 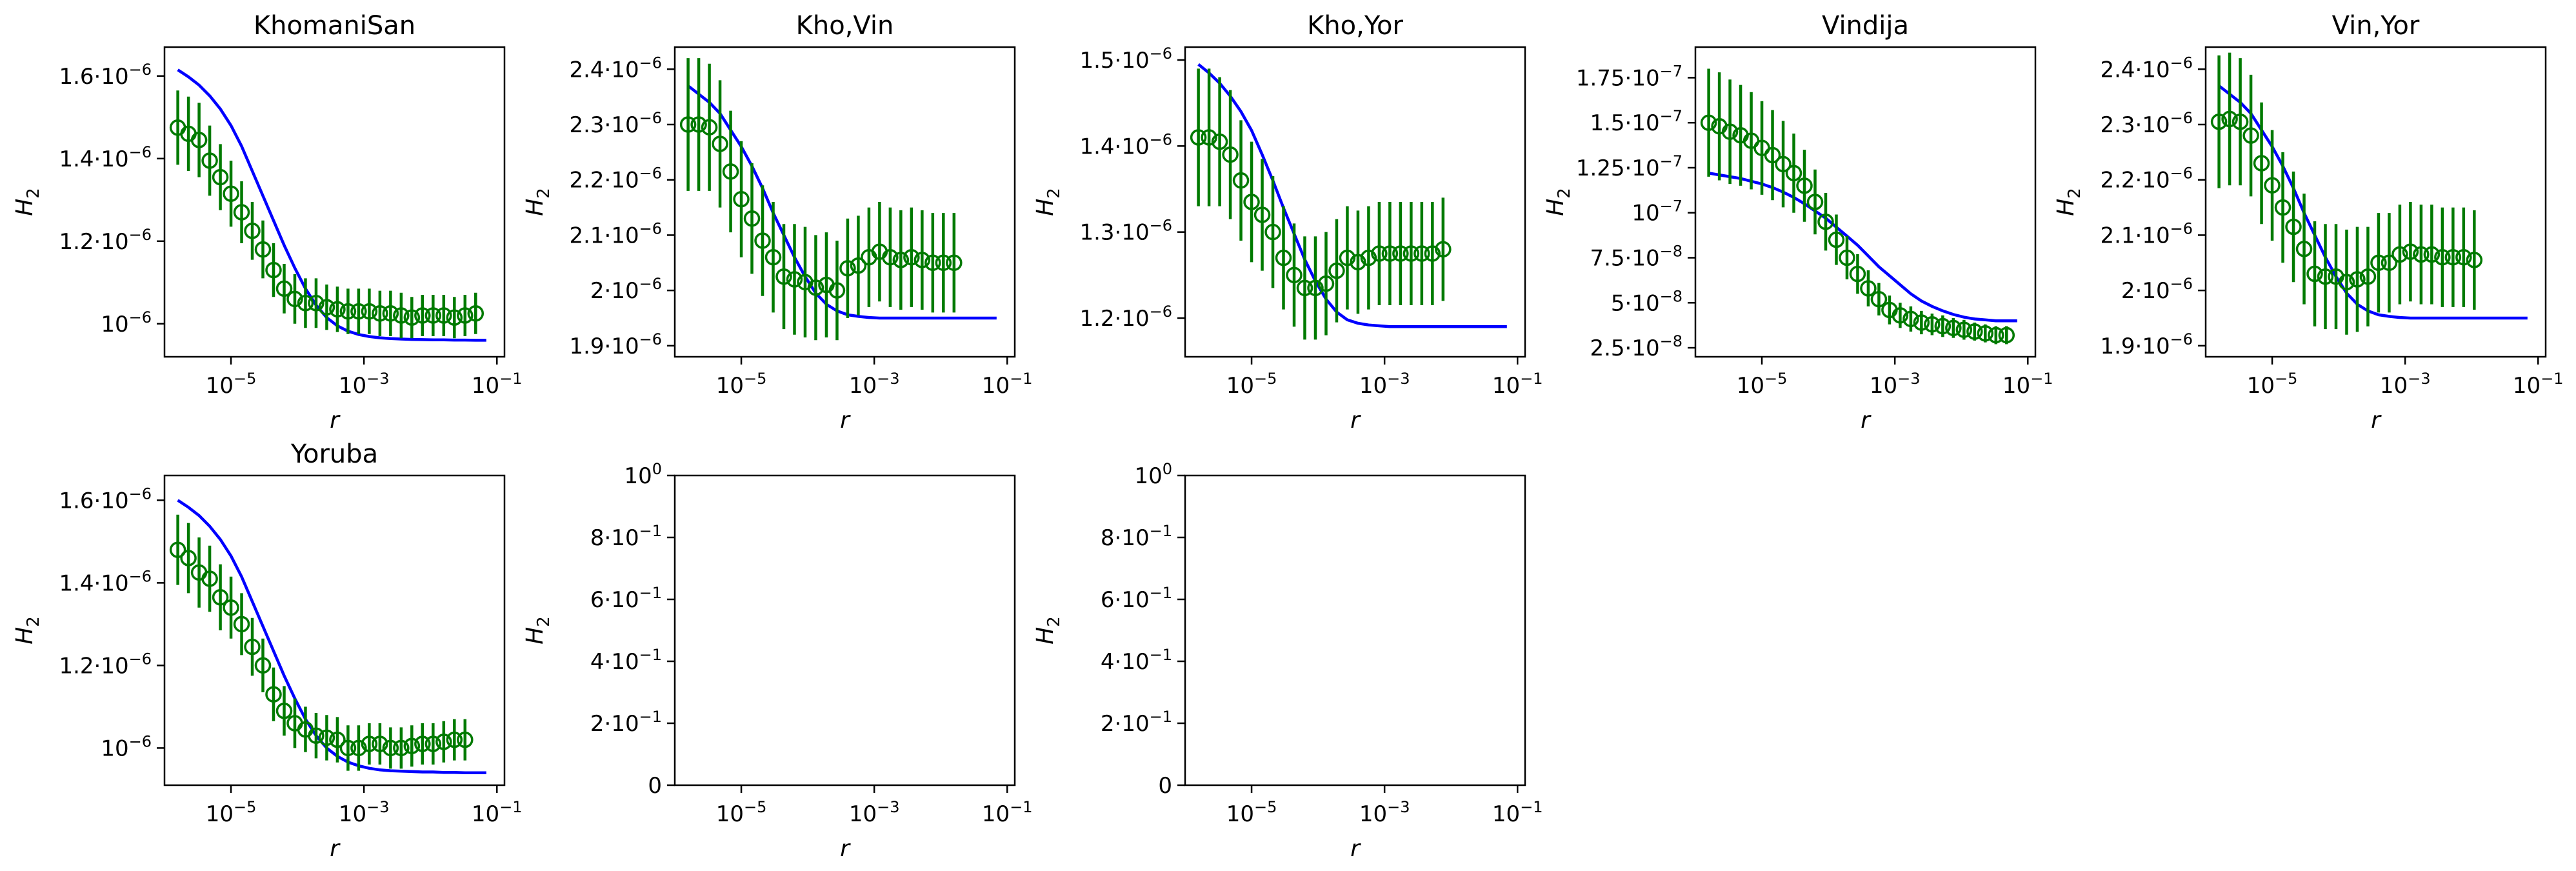 What do you see at coordinates (105, 158) in the screenshot?
I see `y-tick-label: 1.4·10⁻⁶` at bounding box center [105, 158].